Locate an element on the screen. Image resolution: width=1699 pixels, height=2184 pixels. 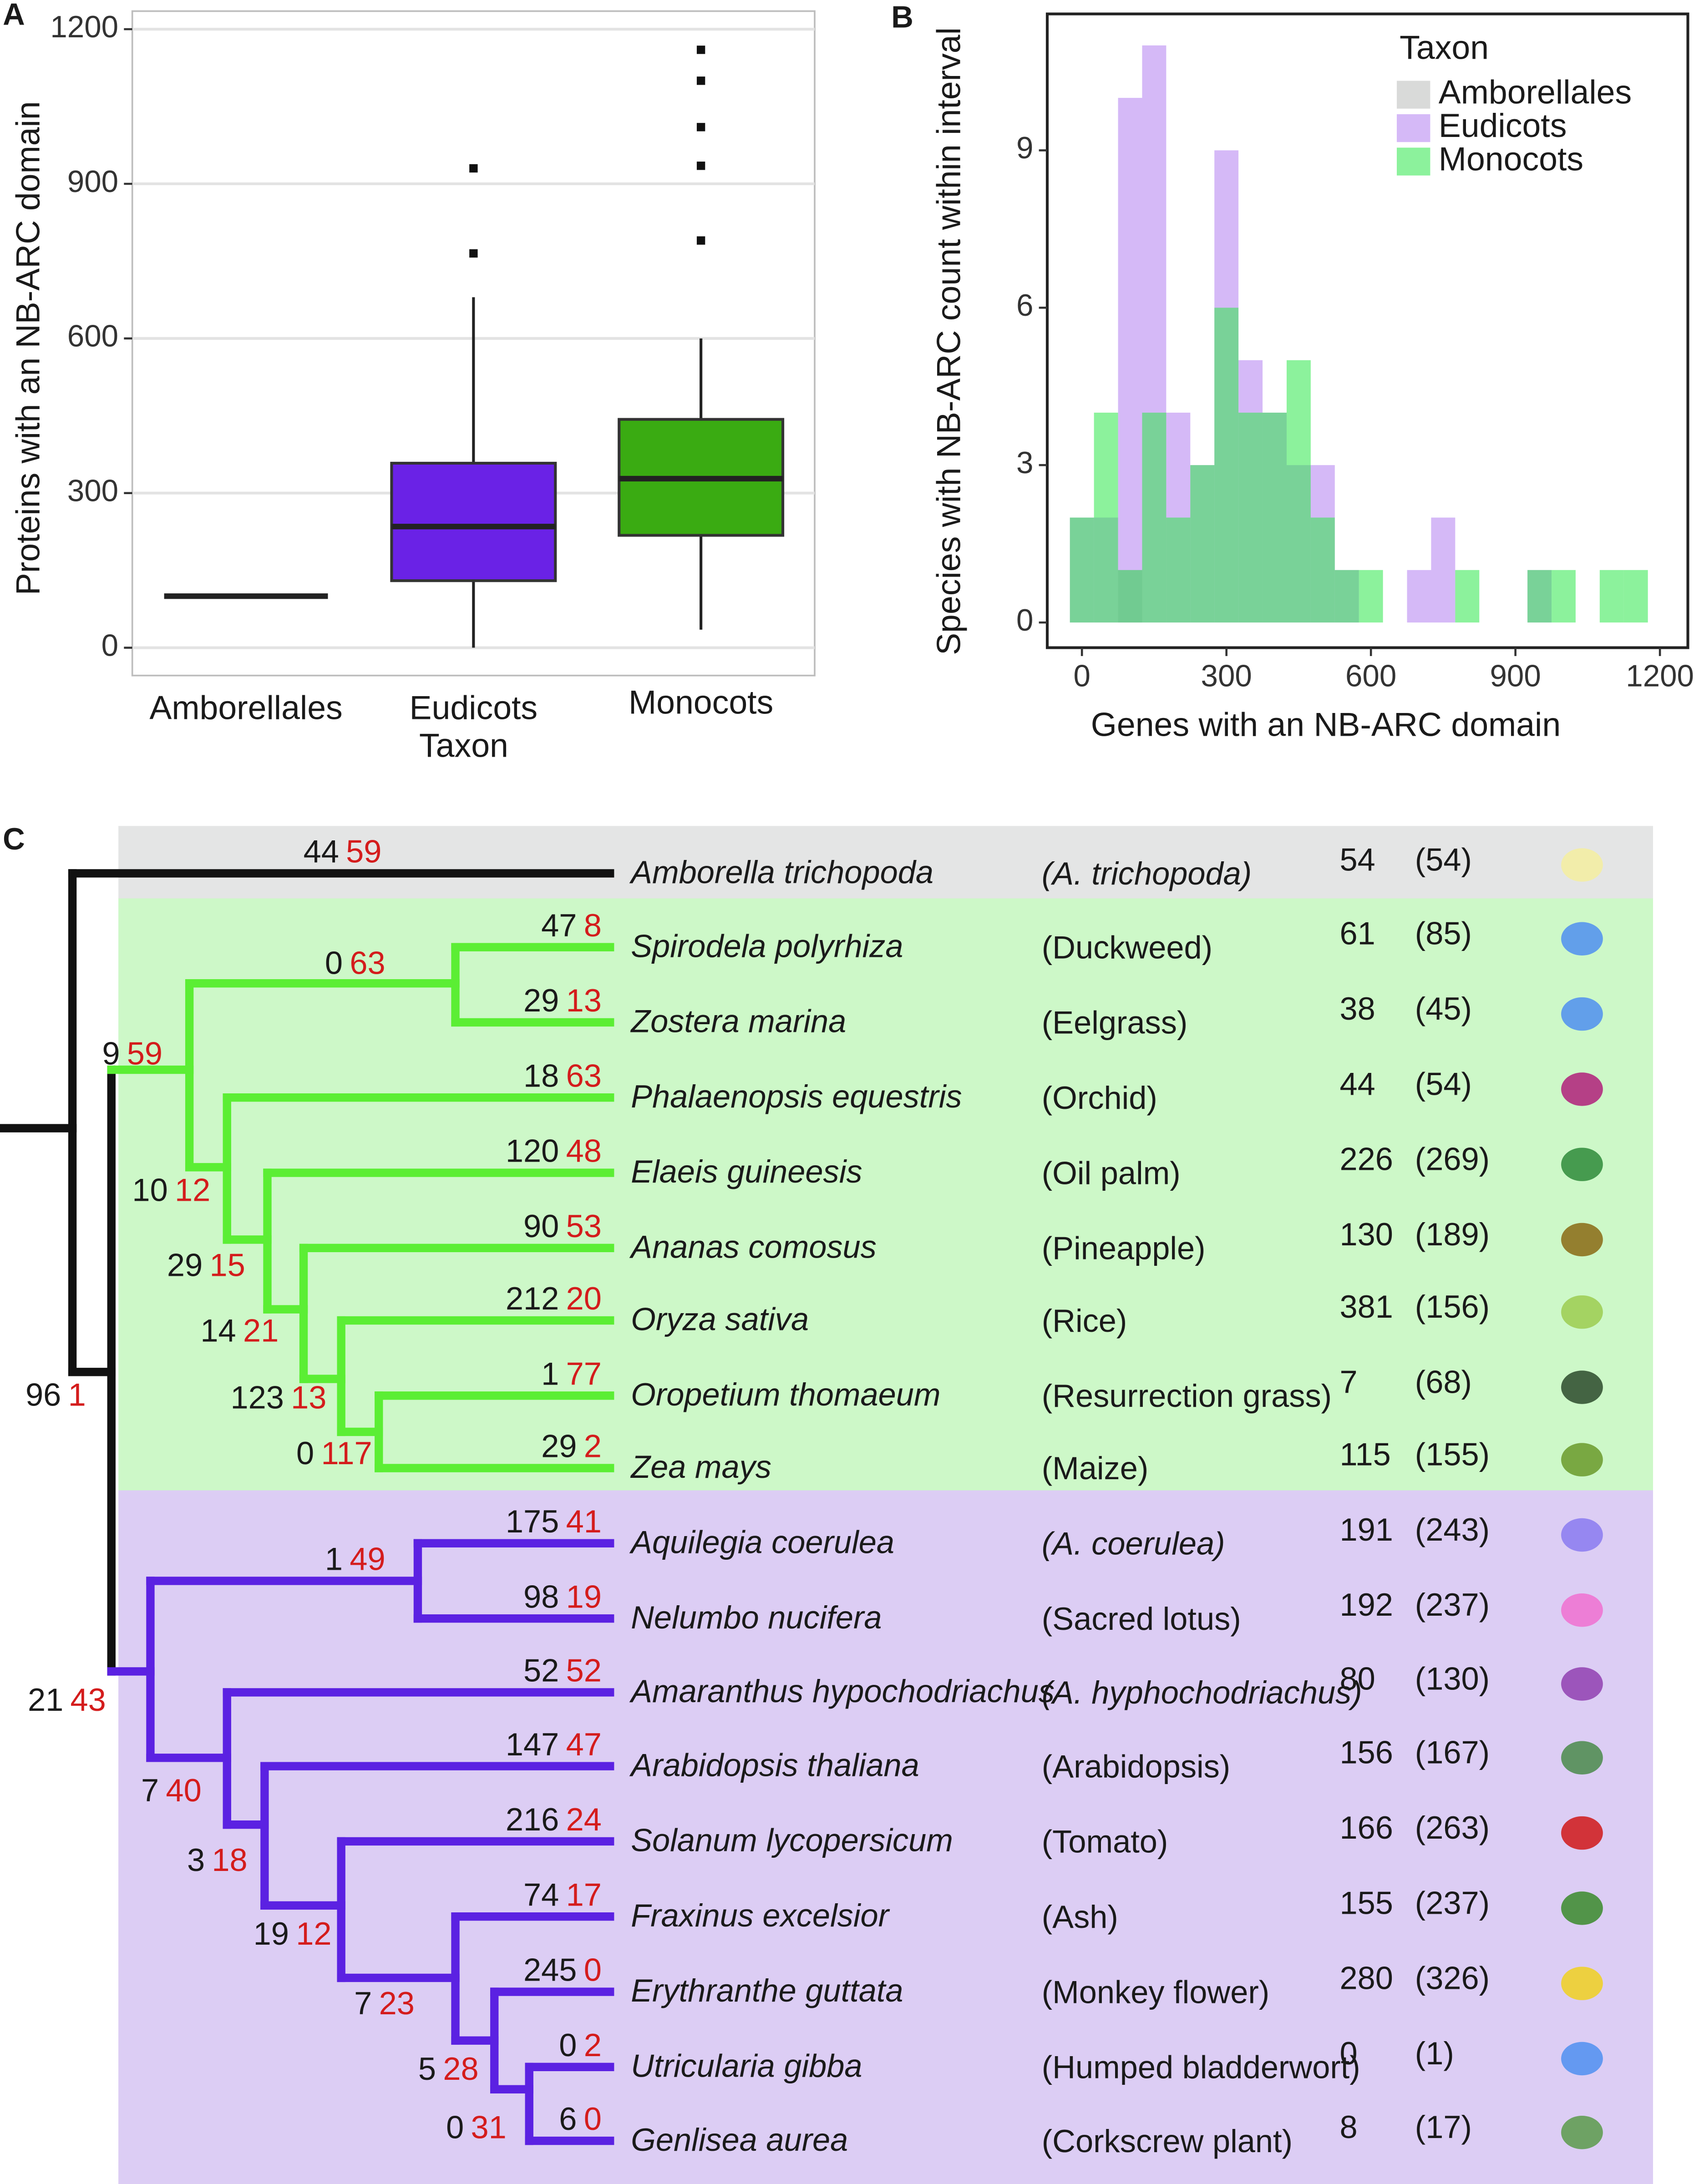
gene-count-paren: (156) is located at coordinates (1452, 1307).